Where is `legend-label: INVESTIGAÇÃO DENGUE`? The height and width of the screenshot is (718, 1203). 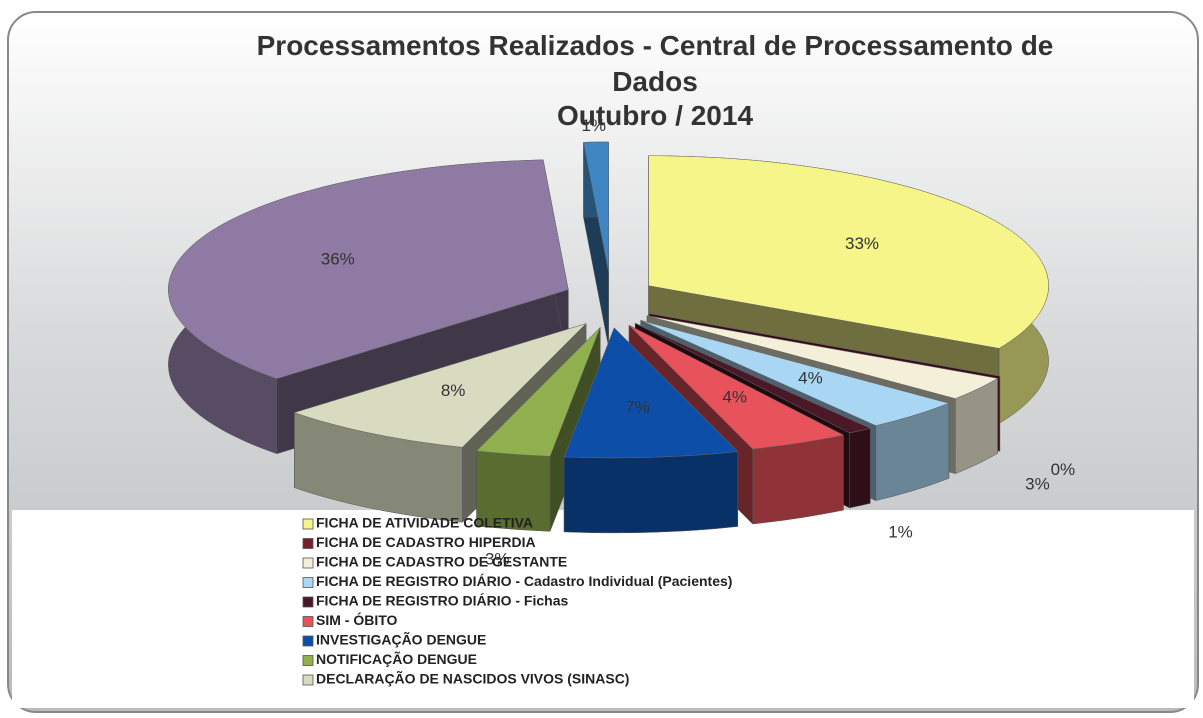 legend-label: INVESTIGAÇÃO DENGUE is located at coordinates (401, 639).